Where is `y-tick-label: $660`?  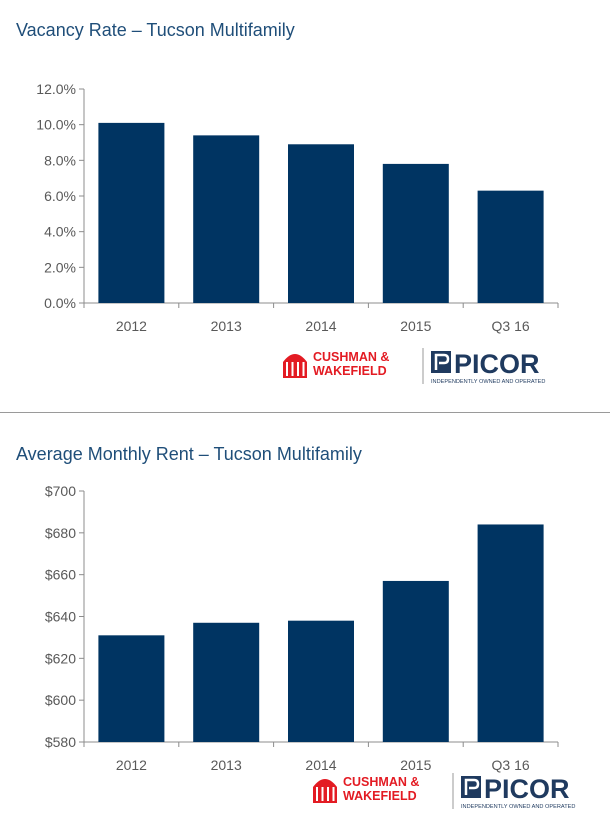
y-tick-label: $660 is located at coordinates (60, 575).